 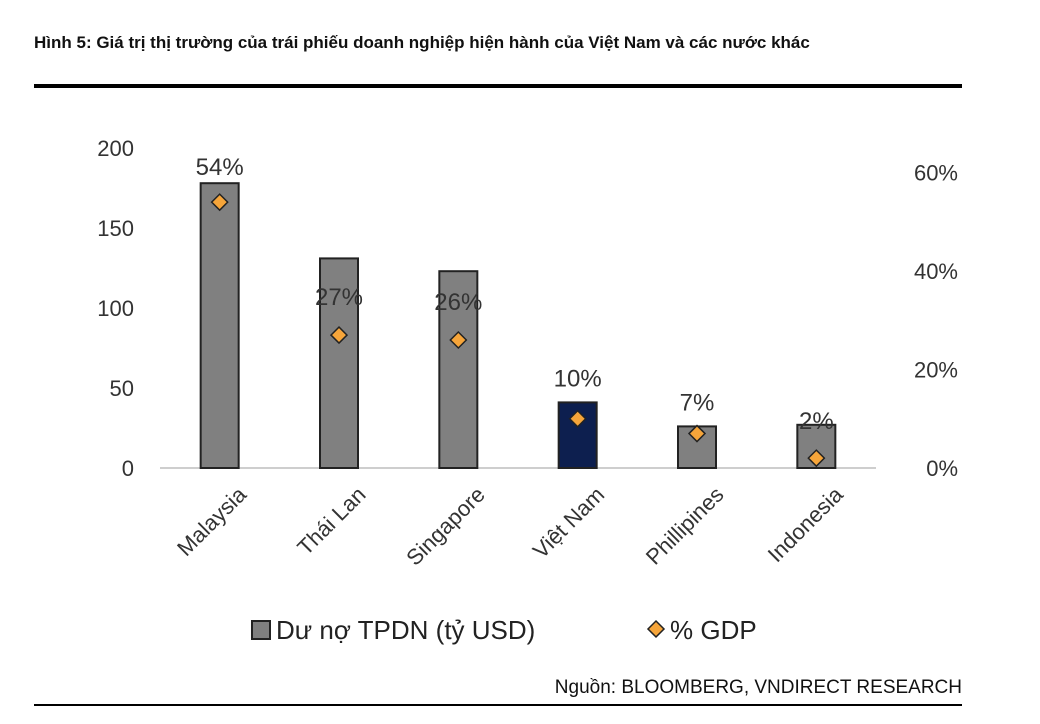 I want to click on legend: Dư nợ TPDN (tỷ USD) % GDP, so click(x=504, y=630).